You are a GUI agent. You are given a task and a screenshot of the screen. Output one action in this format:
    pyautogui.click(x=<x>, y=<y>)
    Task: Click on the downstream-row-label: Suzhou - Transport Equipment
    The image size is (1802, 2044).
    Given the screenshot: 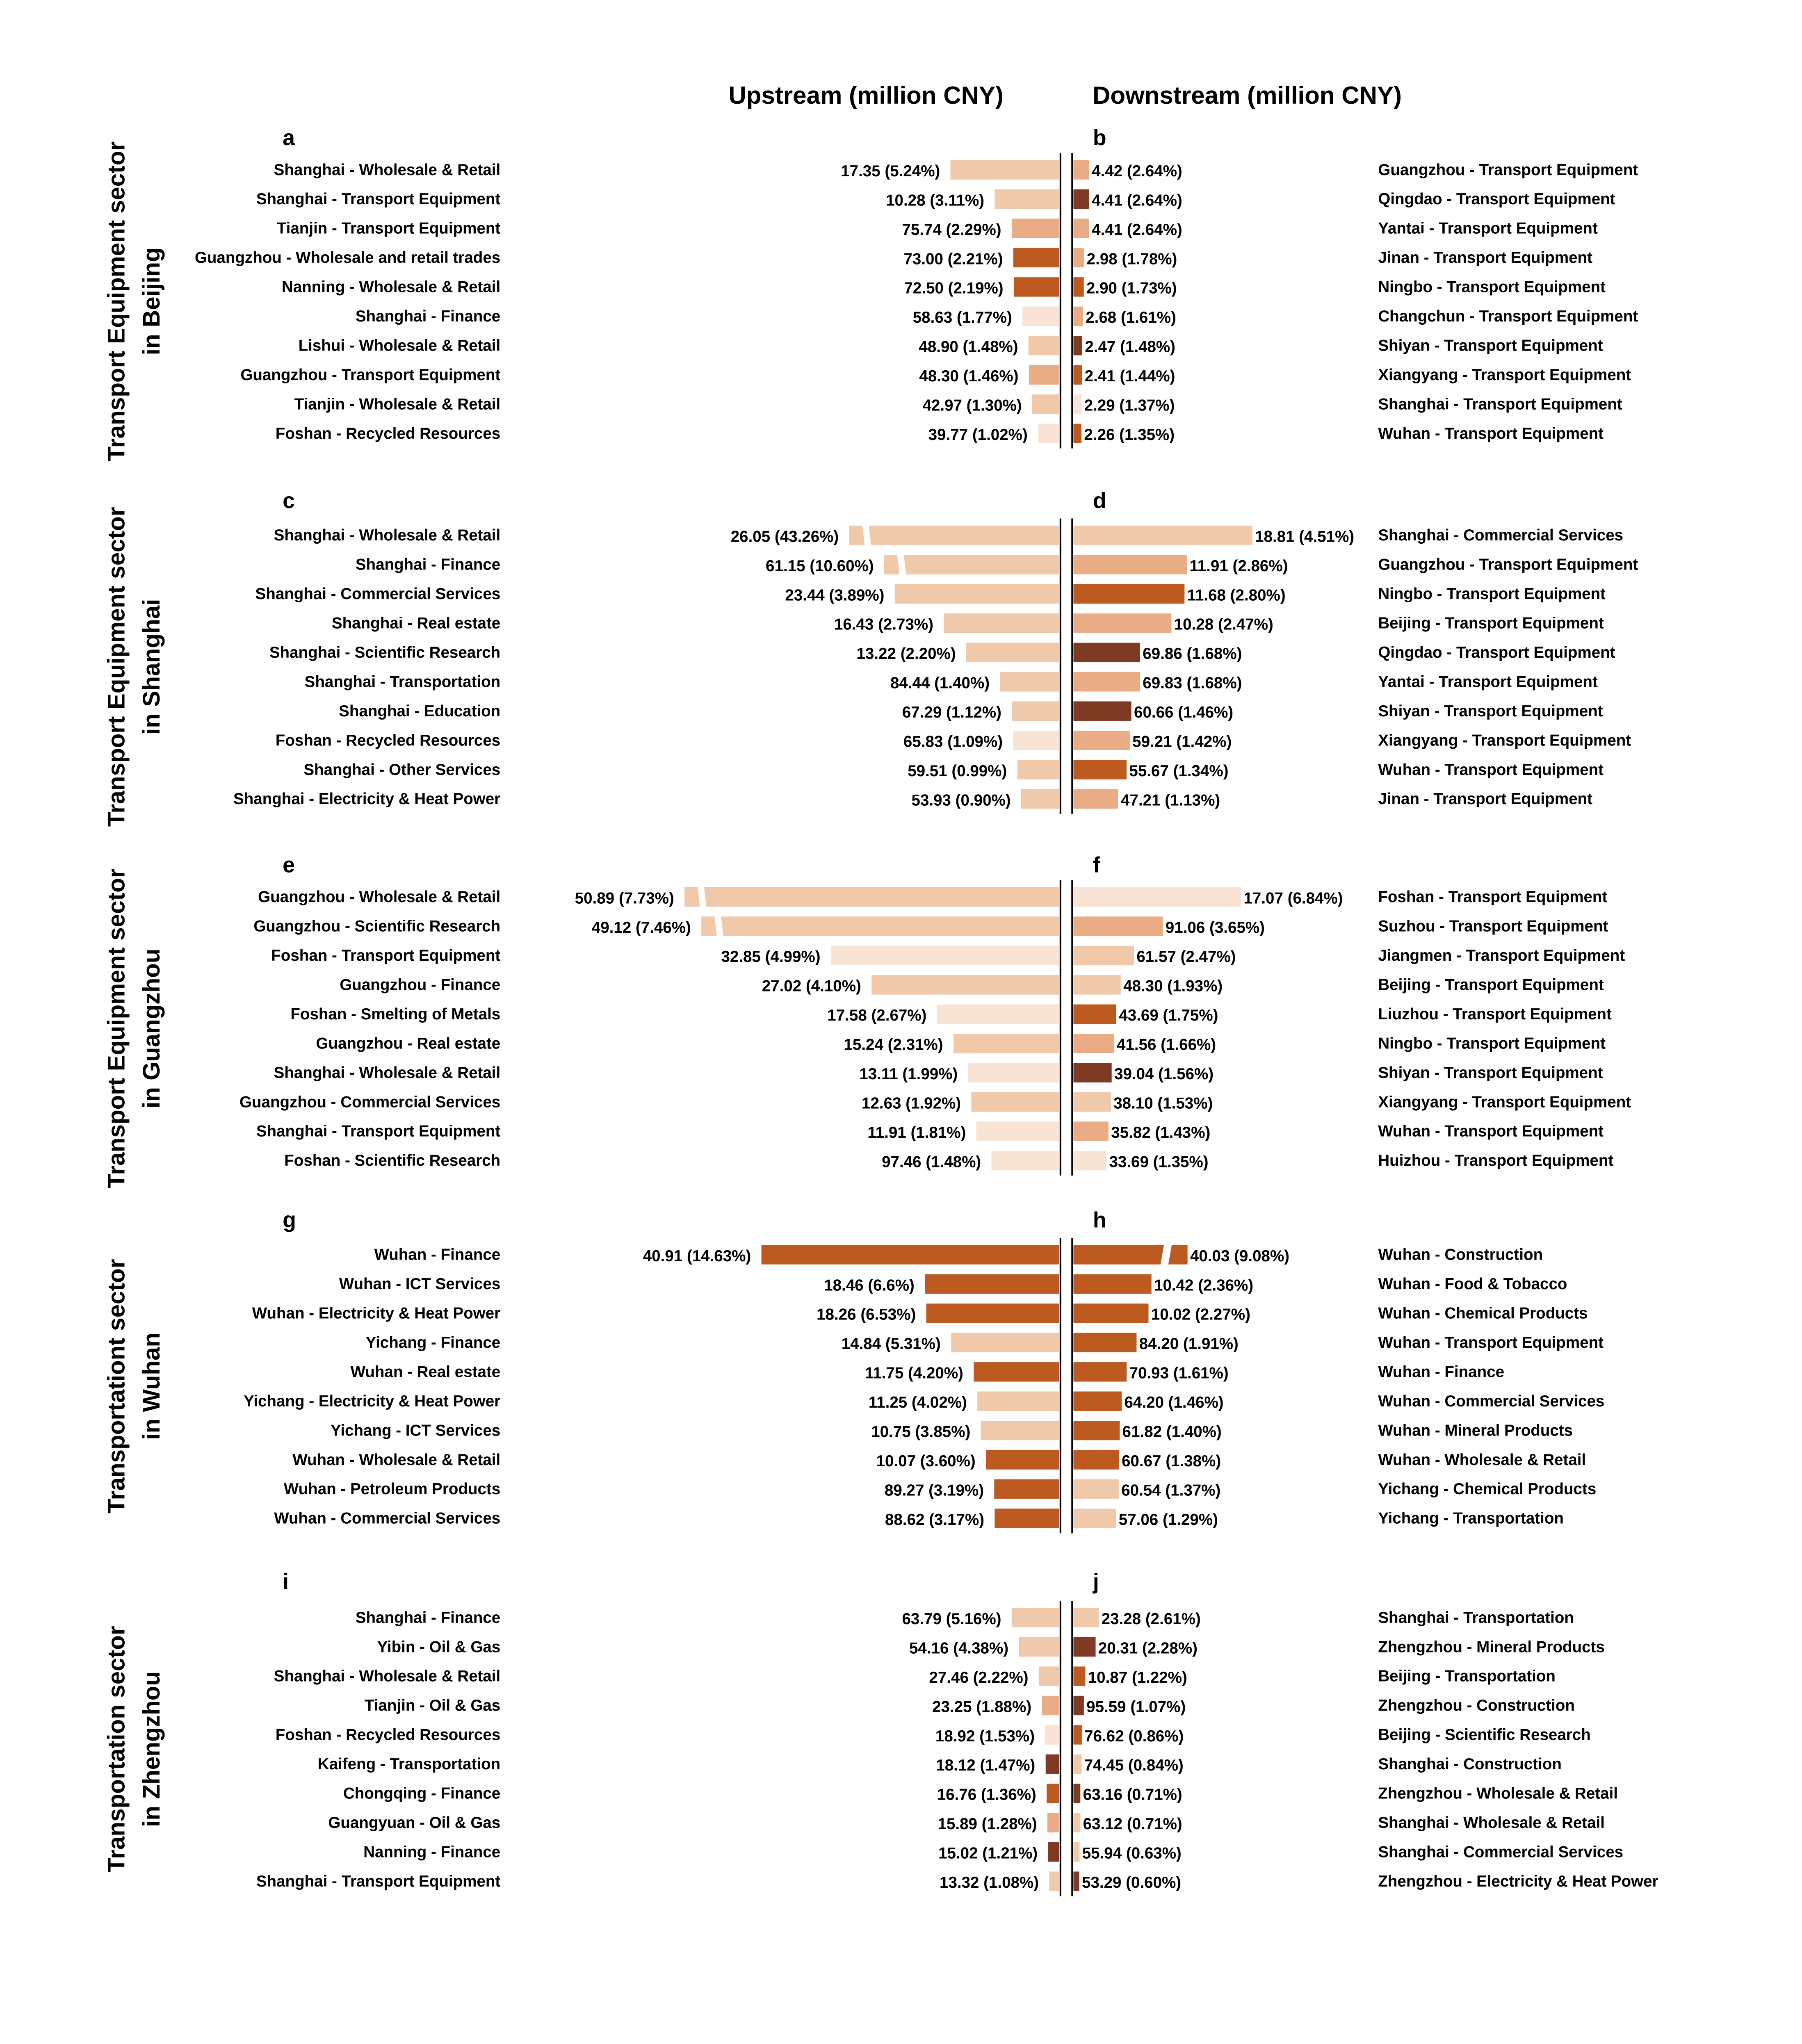 What is the action you would take?
    pyautogui.click(x=1493, y=926)
    